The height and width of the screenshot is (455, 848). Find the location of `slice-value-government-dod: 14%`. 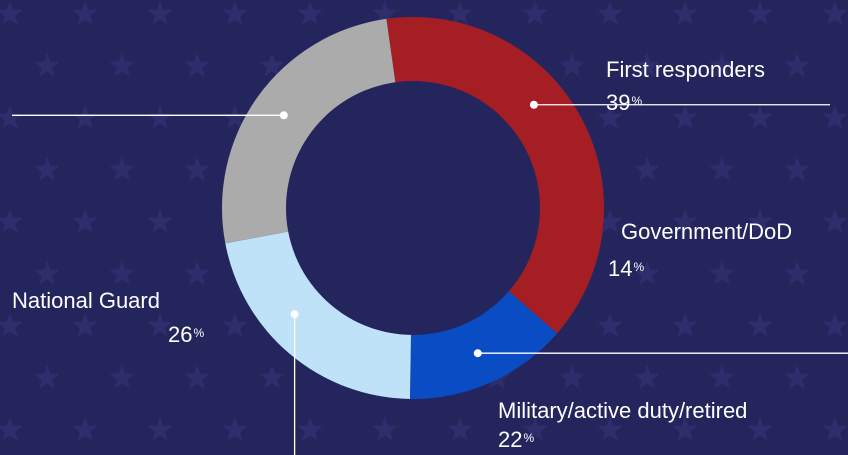

slice-value-government-dod: 14% is located at coordinates (626, 269).